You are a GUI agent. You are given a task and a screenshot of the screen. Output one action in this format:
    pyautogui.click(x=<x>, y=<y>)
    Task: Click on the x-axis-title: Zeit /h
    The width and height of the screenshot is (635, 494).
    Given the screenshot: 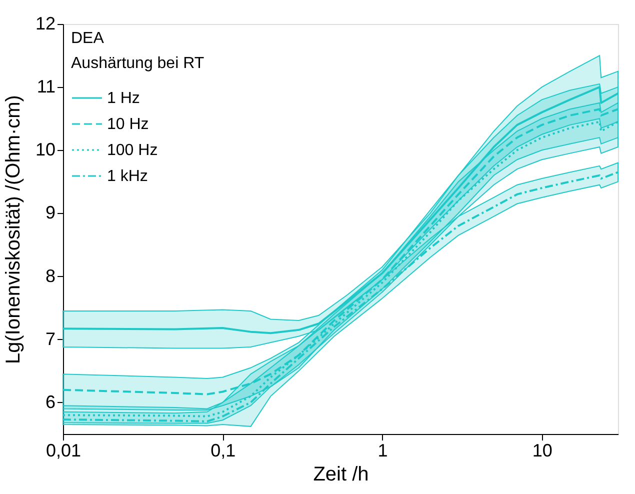 What is the action you would take?
    pyautogui.click(x=341, y=475)
    